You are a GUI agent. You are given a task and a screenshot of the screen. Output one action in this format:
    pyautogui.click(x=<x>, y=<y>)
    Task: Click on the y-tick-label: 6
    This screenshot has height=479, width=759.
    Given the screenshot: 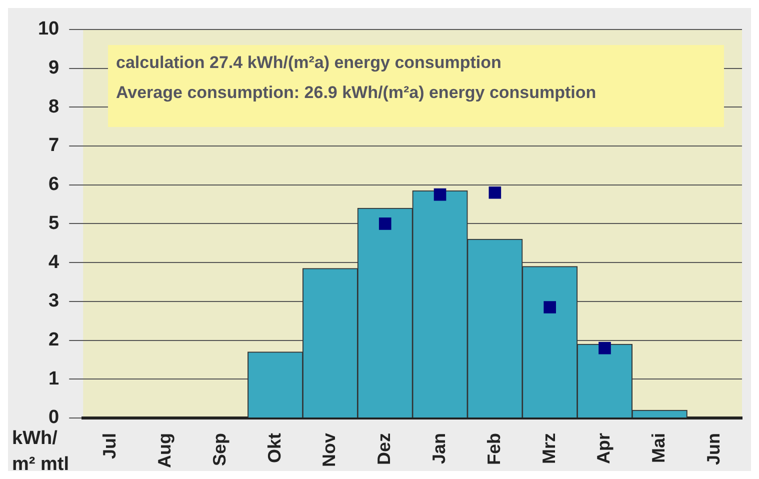 What is the action you would take?
    pyautogui.click(x=54, y=185)
    